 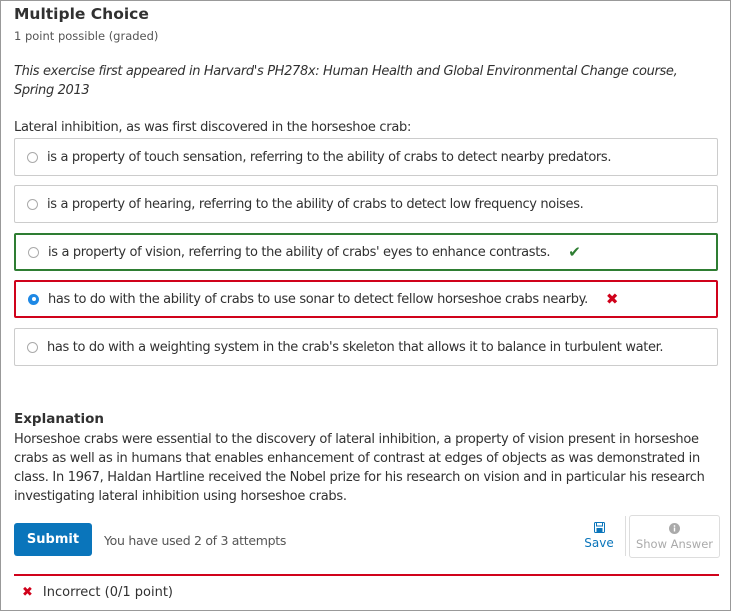 I want to click on problem-title: Multiple Choice, so click(x=81, y=14).